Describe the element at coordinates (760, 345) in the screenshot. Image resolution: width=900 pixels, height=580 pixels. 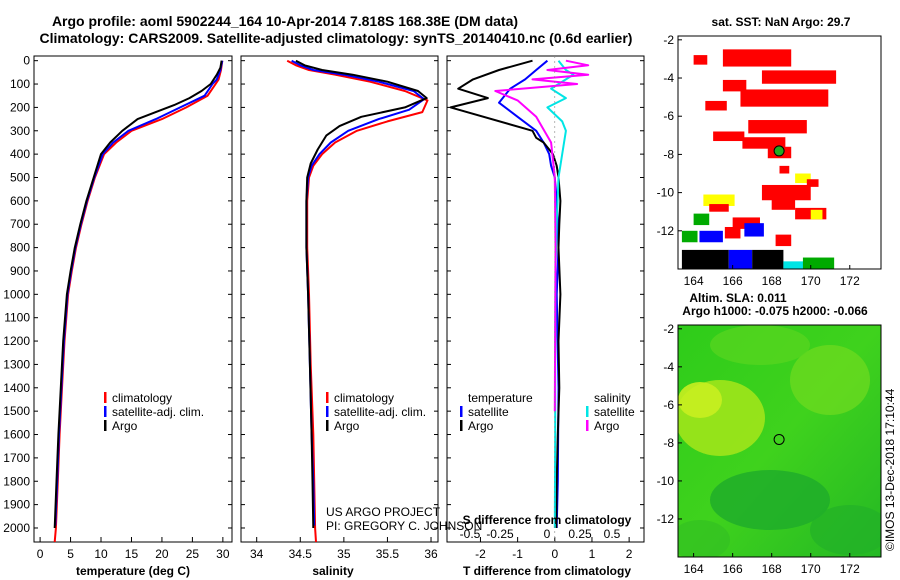
I see `sla-upper-band` at that location.